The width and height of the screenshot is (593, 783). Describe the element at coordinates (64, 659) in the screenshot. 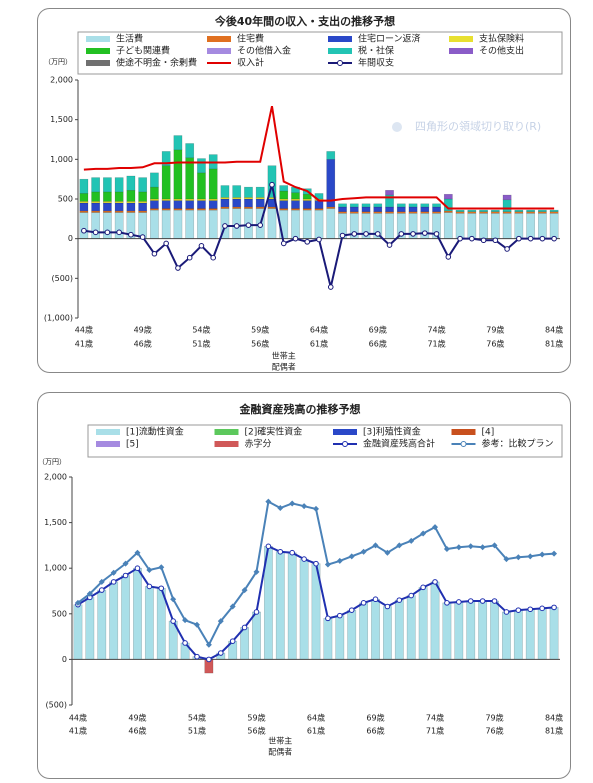

I see `y-tick-label: 0` at that location.